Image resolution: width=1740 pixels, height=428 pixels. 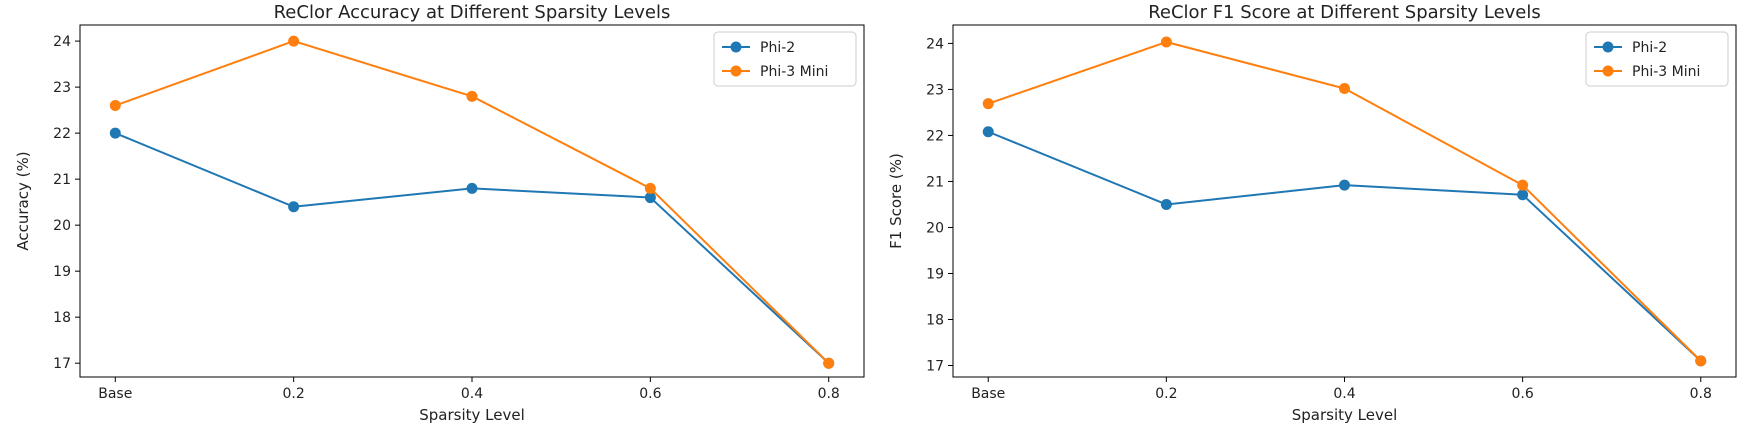 What do you see at coordinates (896, 201) in the screenshot?
I see `y-axis-label: F1 Score (%)` at bounding box center [896, 201].